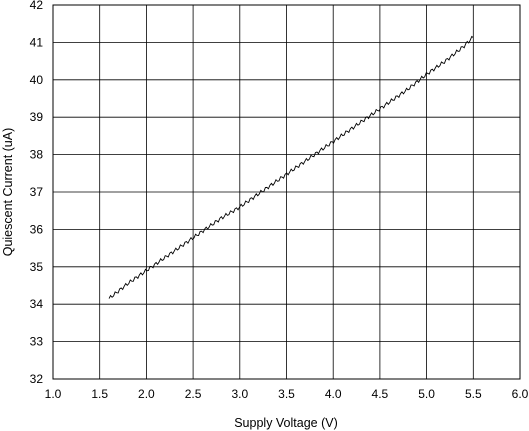 The image size is (529, 431). I want to click on x-tick-label: 3.5, so click(286, 394).